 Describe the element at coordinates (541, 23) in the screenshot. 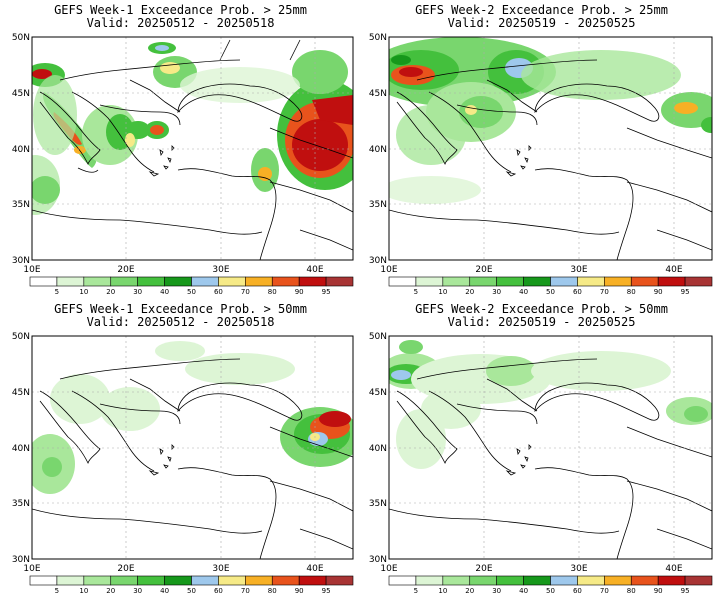

I see `panel-valid-dates: Valid: 20250519 - 20250525` at that location.